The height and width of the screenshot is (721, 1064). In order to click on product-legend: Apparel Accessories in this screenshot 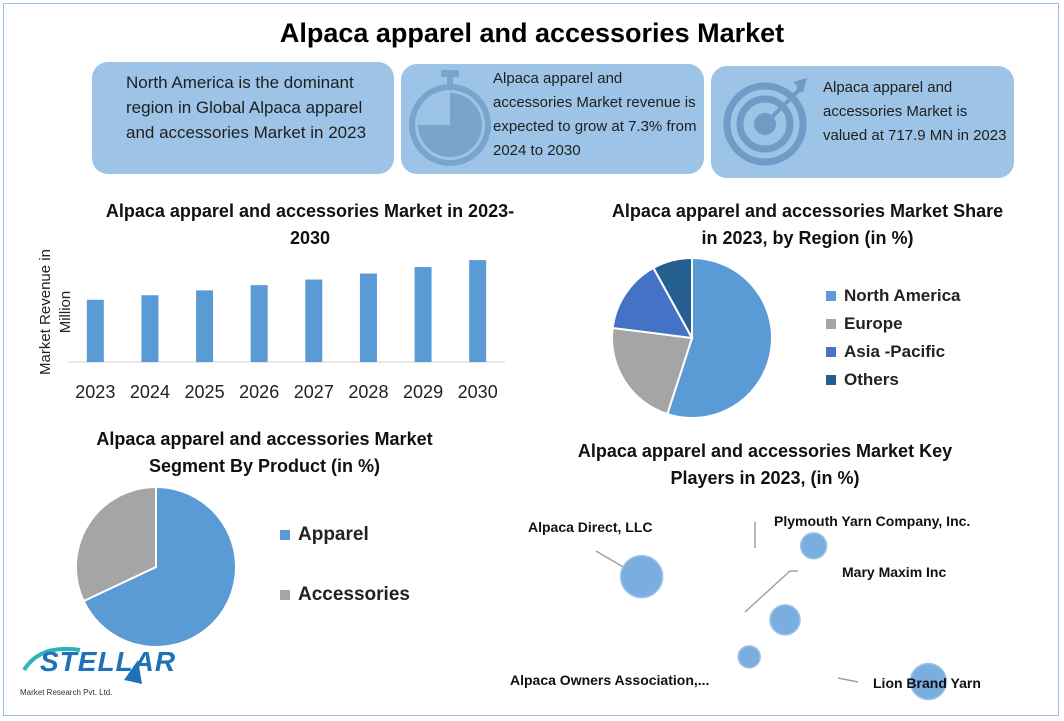, I will do `click(345, 565)`.